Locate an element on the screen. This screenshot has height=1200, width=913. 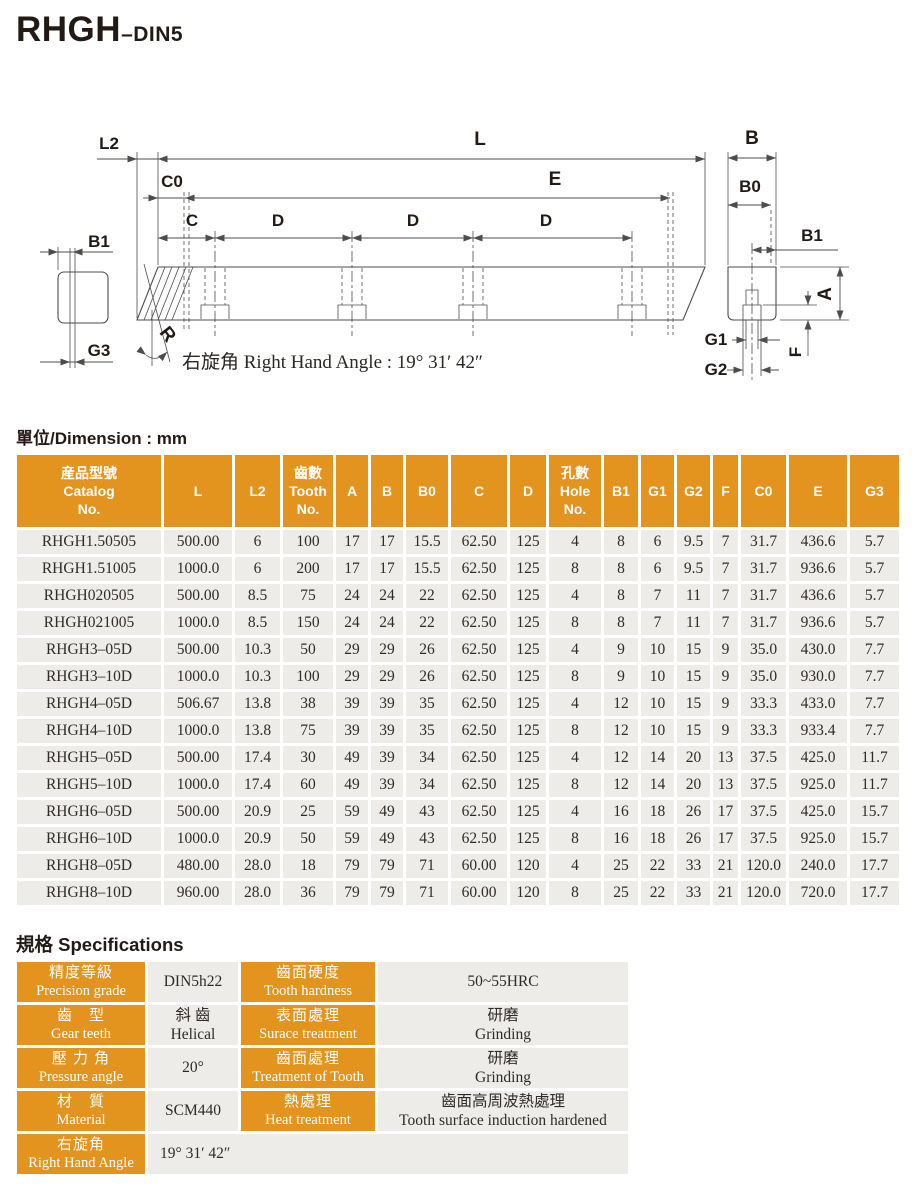
dim-cell: 24 is located at coordinates (352, 596).